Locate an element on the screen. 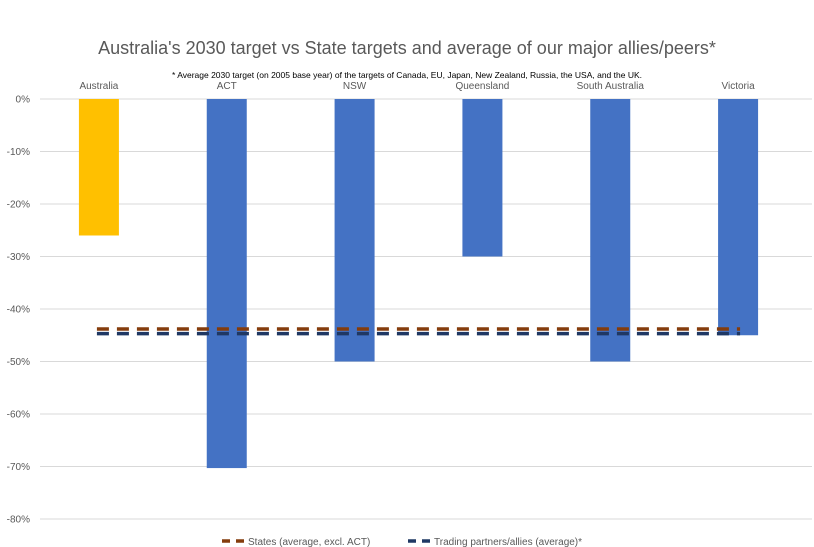  y-tick-label: -50% is located at coordinates (18, 362).